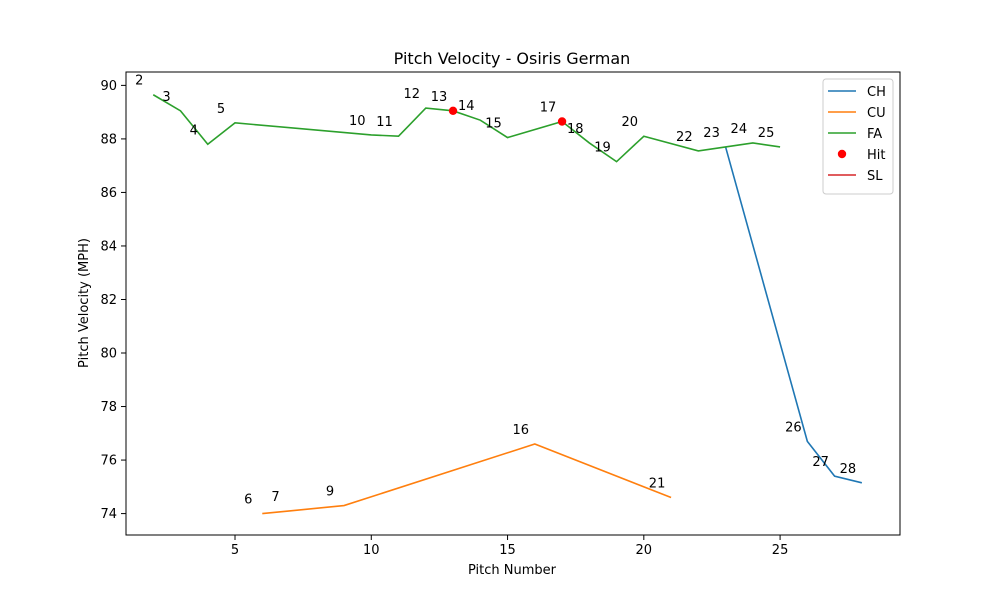 This screenshot has height=600, width=1000. Describe the element at coordinates (512, 570) in the screenshot. I see `x-axis-title: Pitch Number` at that location.